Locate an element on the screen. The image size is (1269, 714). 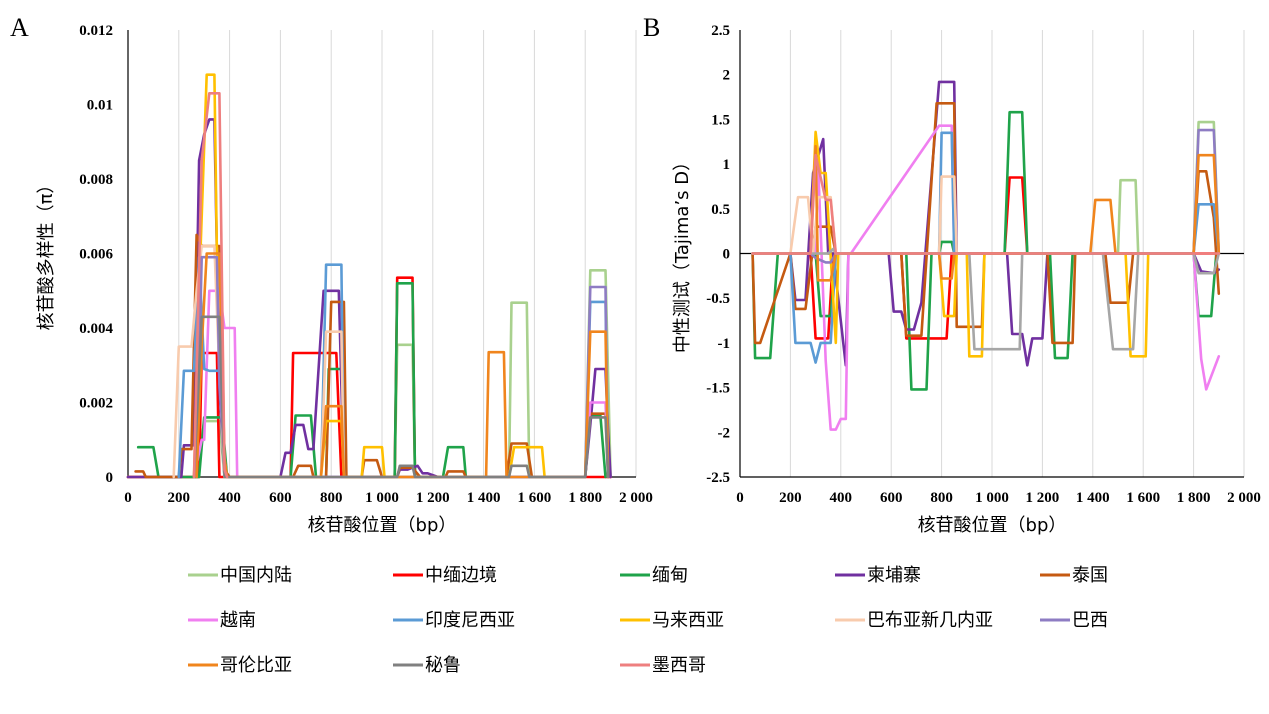
panel-letter: A is located at coordinates (19, 27).